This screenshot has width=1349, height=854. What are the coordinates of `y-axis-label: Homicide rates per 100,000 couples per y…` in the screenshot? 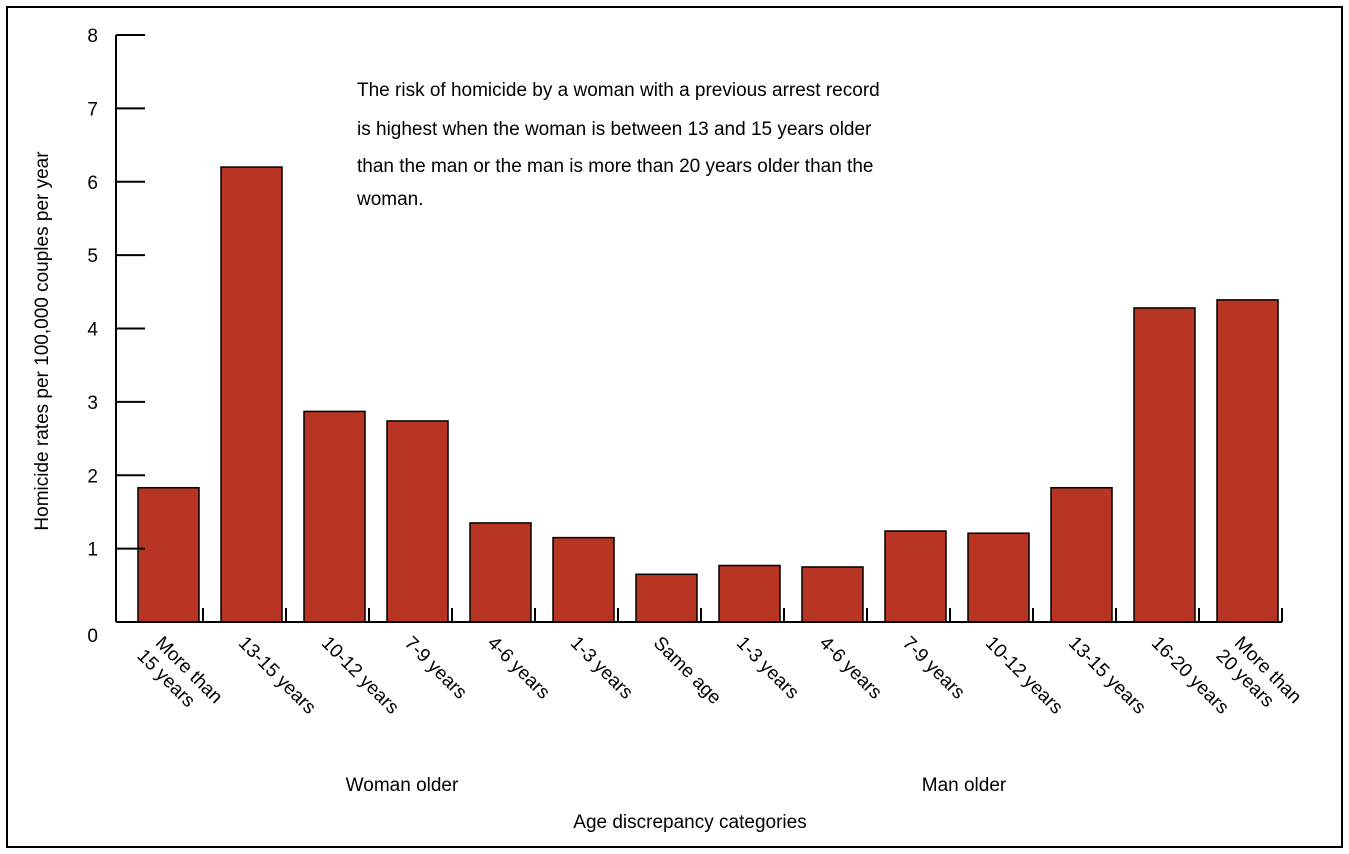 It's located at (42, 341).